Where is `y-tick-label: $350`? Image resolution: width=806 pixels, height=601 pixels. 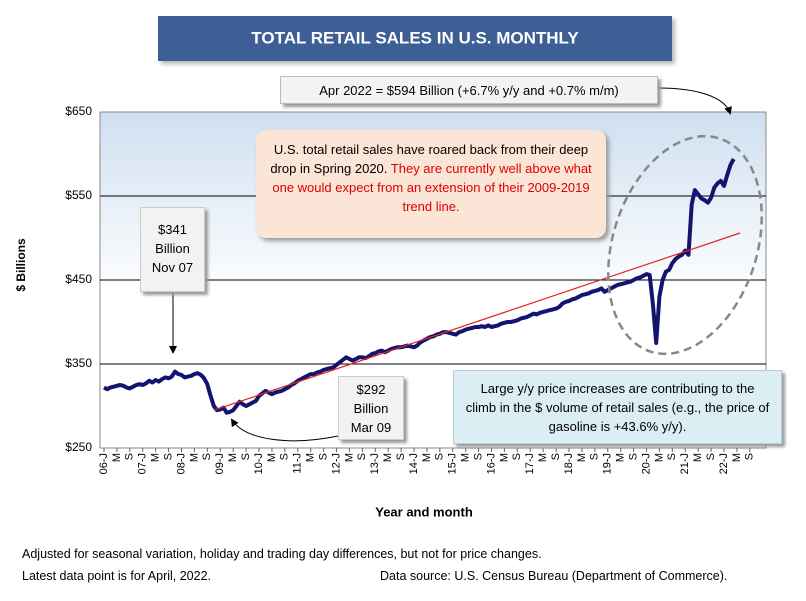
y-tick-label: $350 is located at coordinates (78, 363).